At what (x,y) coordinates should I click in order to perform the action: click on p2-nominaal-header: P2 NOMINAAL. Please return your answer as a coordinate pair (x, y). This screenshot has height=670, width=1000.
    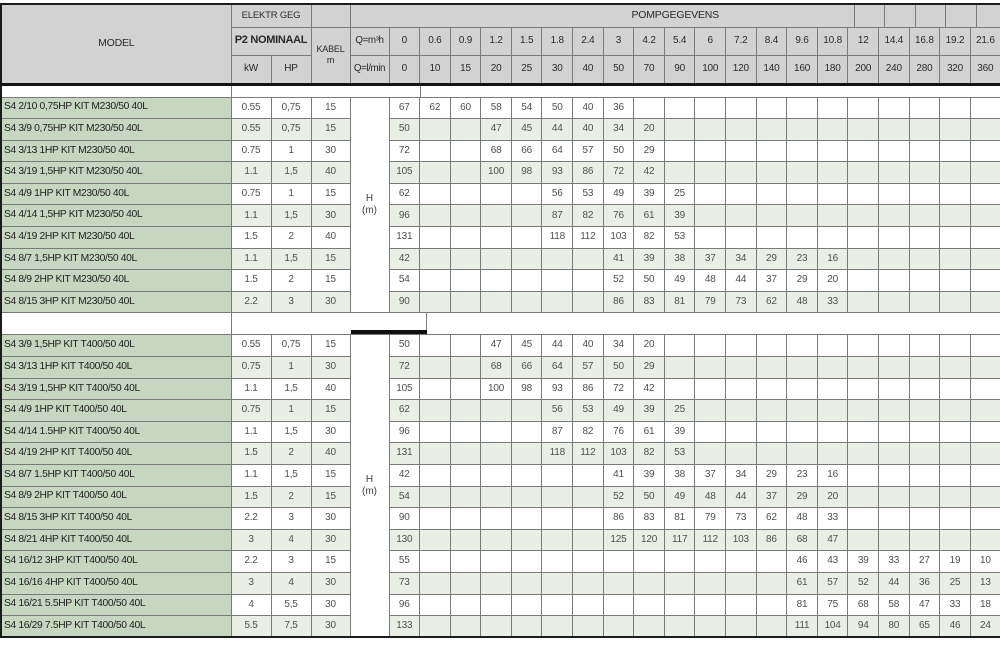
    Looking at the image, I should click on (271, 41).